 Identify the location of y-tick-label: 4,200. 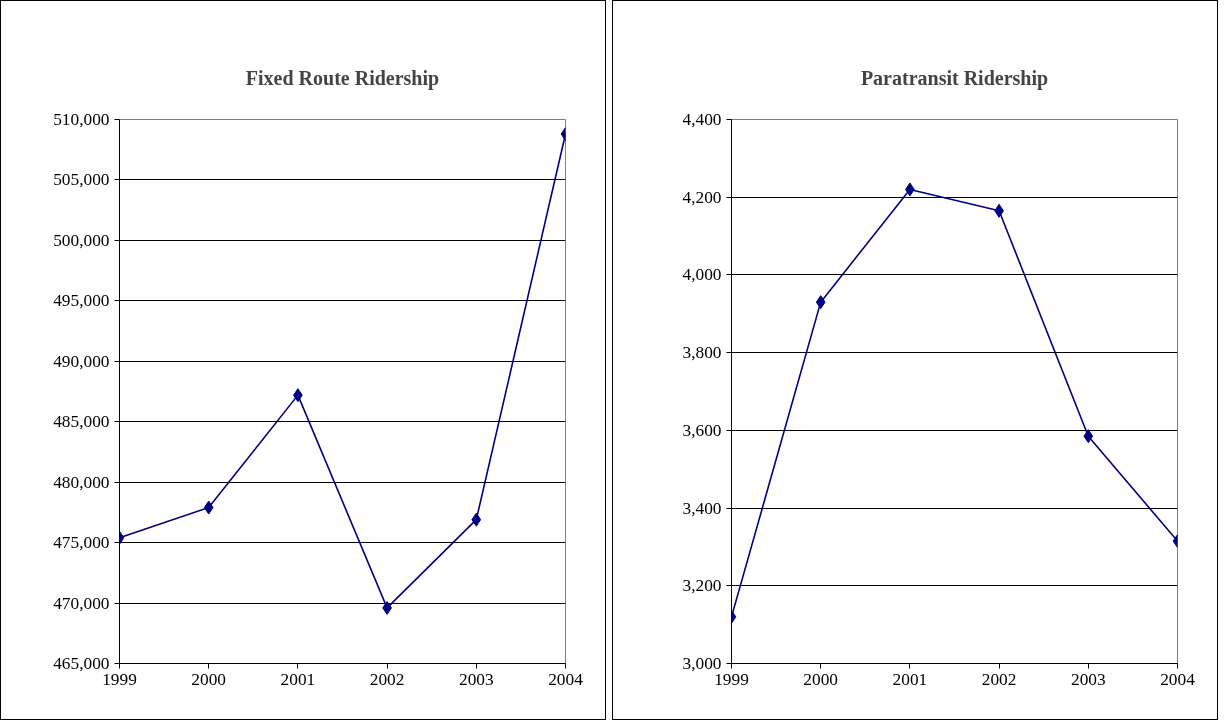
(702, 197).